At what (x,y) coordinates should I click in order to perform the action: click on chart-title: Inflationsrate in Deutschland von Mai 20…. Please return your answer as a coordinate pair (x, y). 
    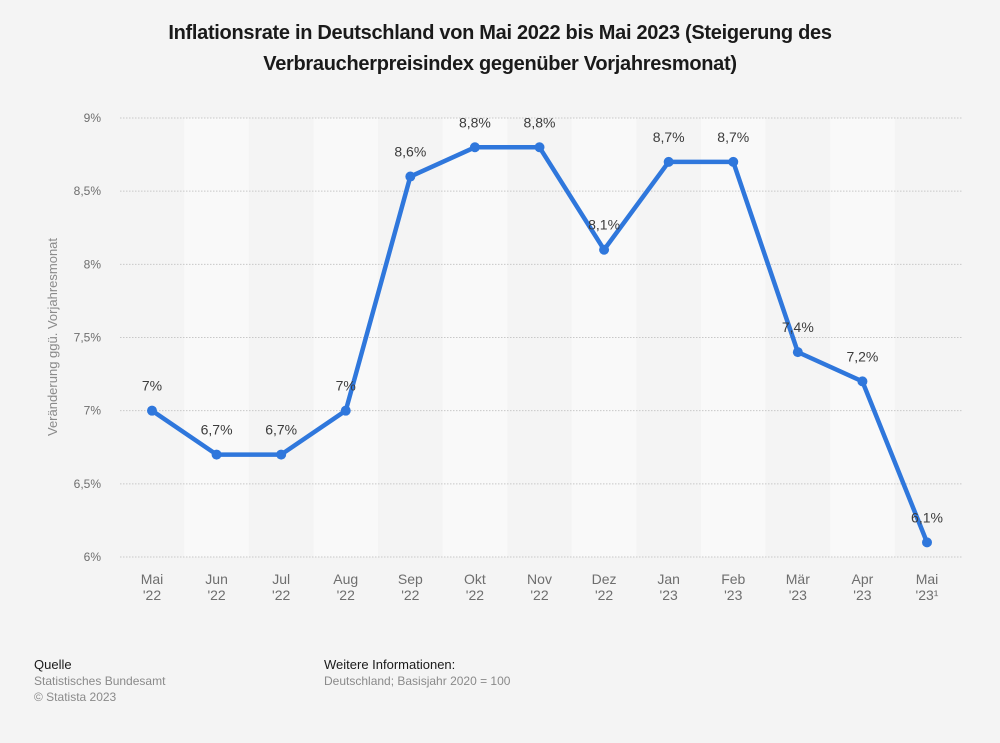
    Looking at the image, I should click on (500, 49).